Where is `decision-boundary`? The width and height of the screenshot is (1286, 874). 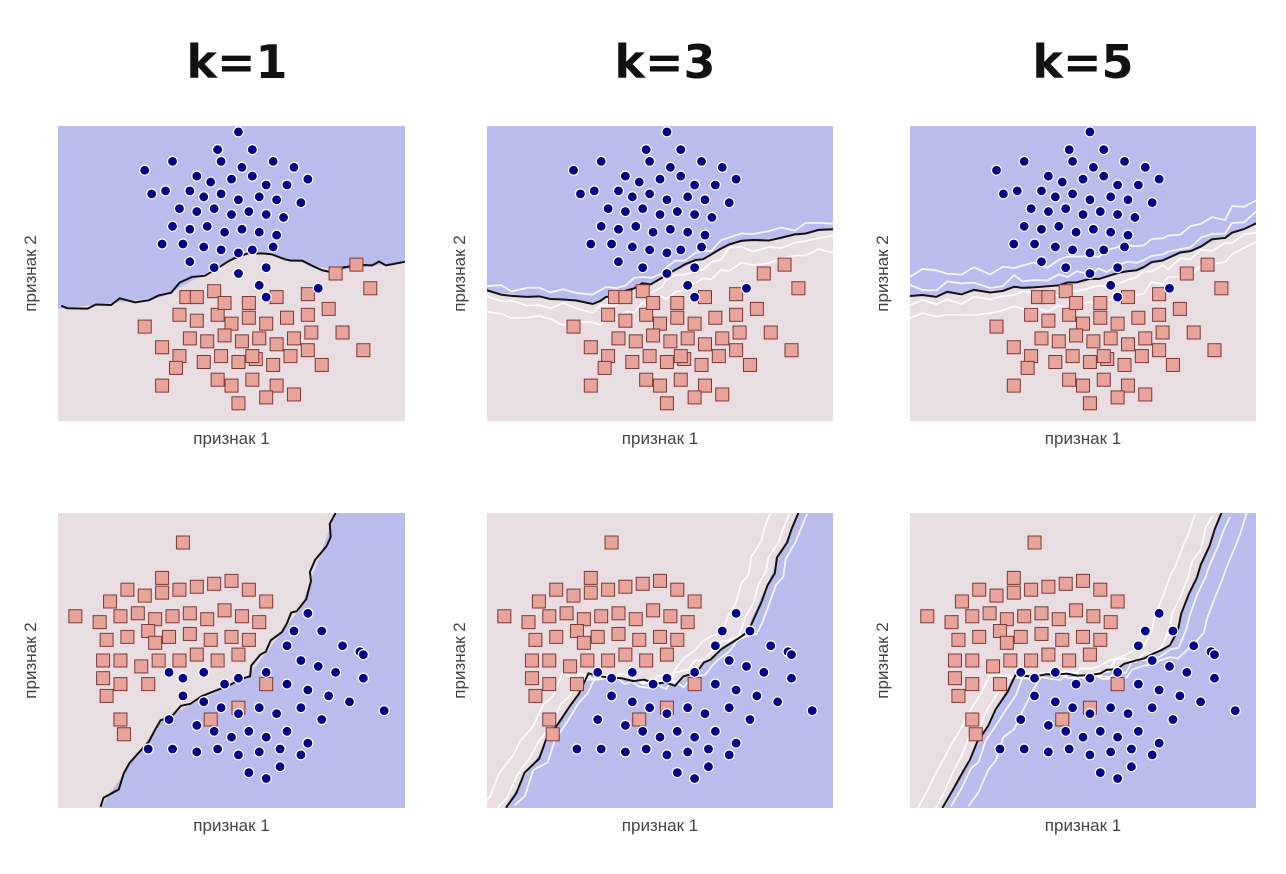 decision-boundary is located at coordinates (218, 660).